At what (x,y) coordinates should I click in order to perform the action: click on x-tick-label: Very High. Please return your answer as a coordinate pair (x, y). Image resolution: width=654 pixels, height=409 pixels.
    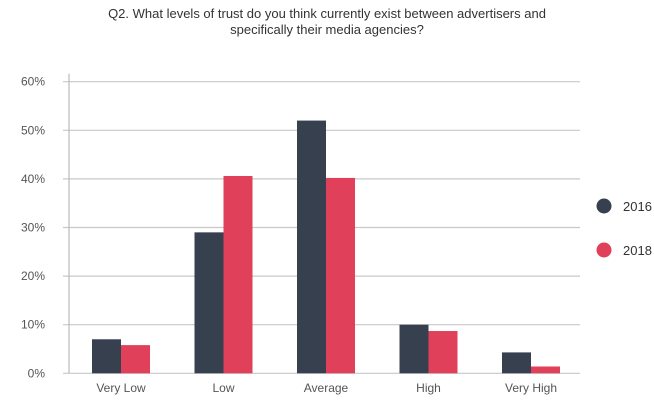
    Looking at the image, I should click on (531, 388).